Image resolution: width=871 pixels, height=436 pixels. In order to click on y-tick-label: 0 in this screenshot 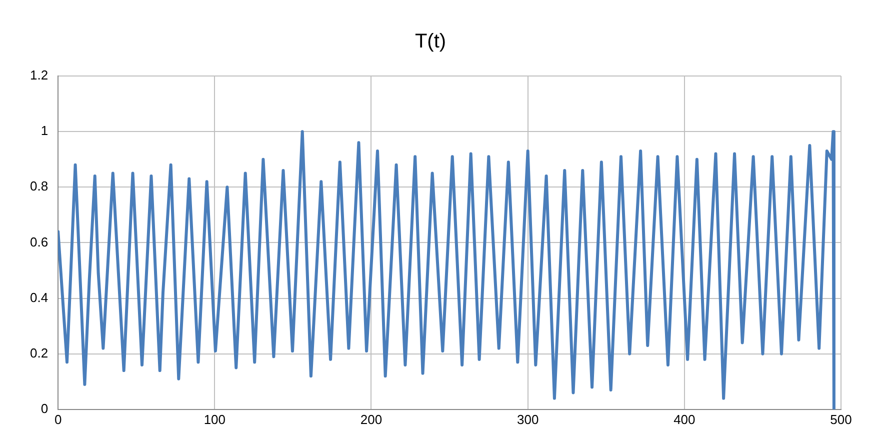, I will do `click(44, 408)`.